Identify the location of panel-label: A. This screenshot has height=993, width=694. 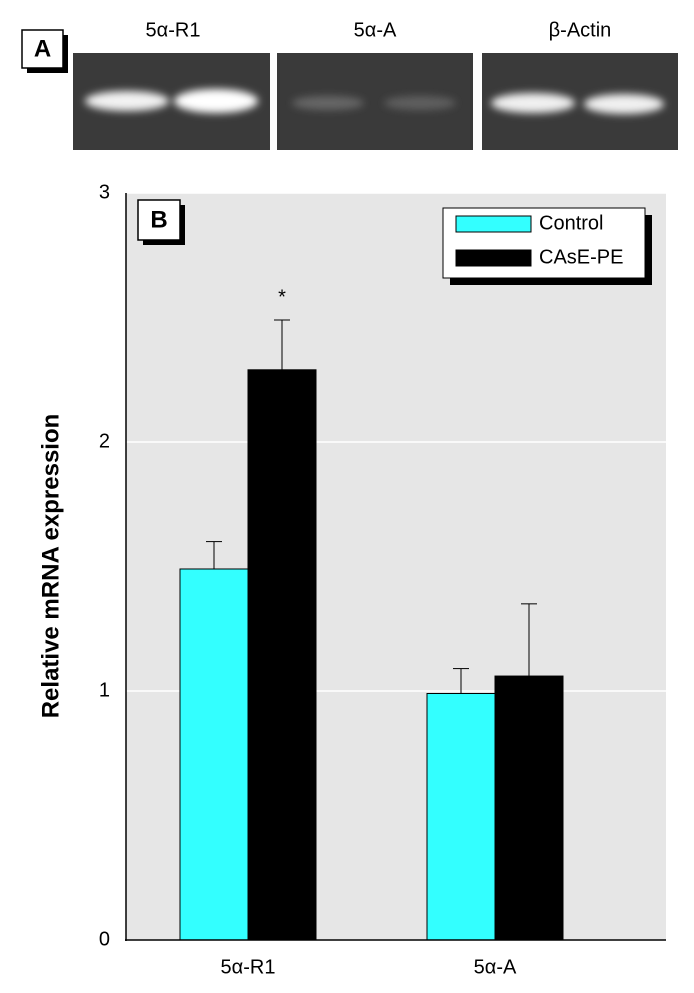
(42, 48).